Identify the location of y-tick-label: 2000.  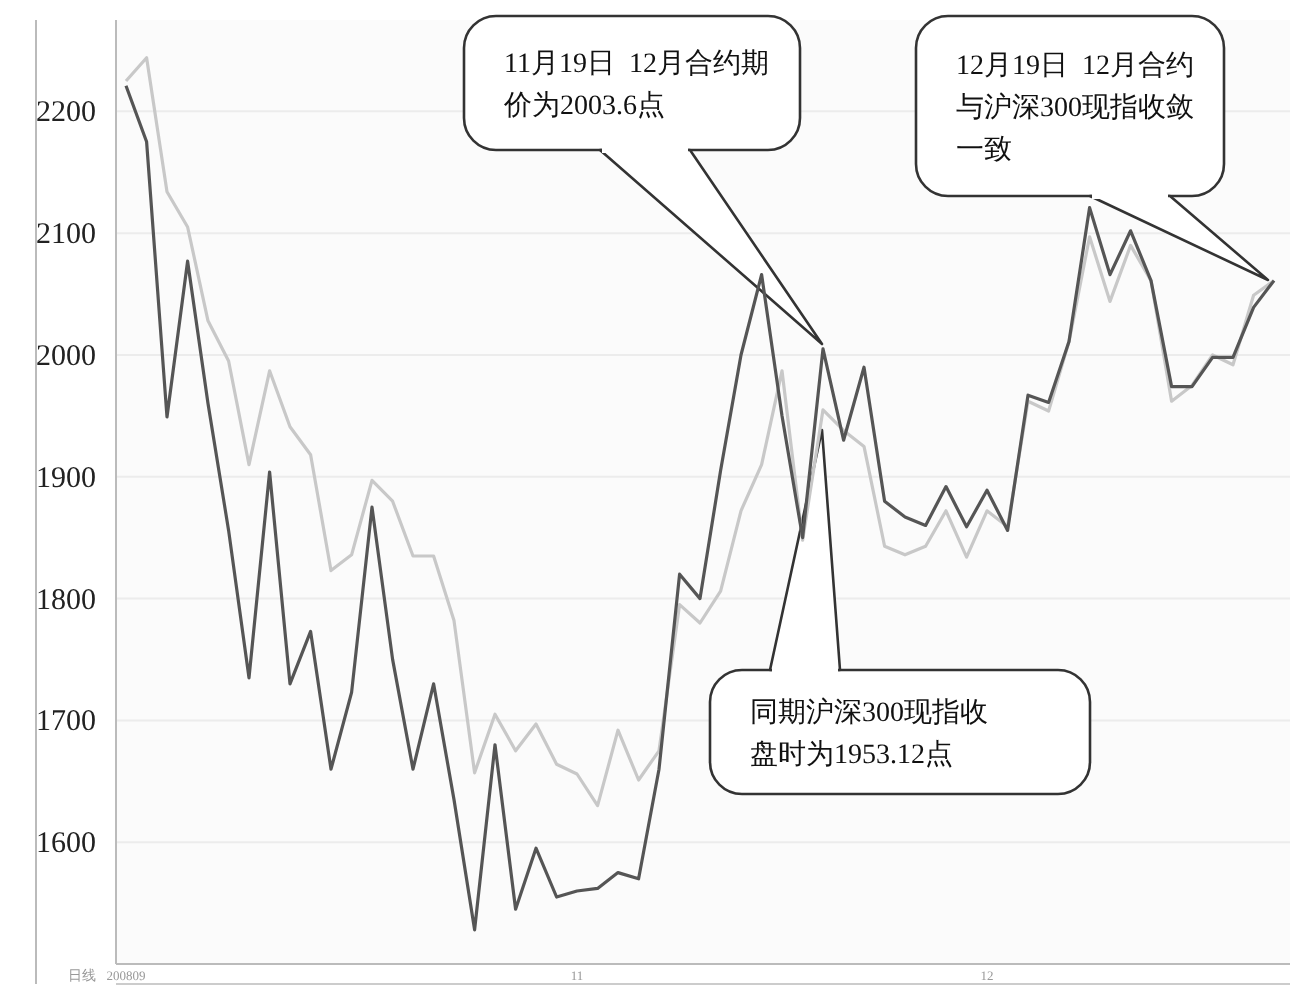
(66, 356).